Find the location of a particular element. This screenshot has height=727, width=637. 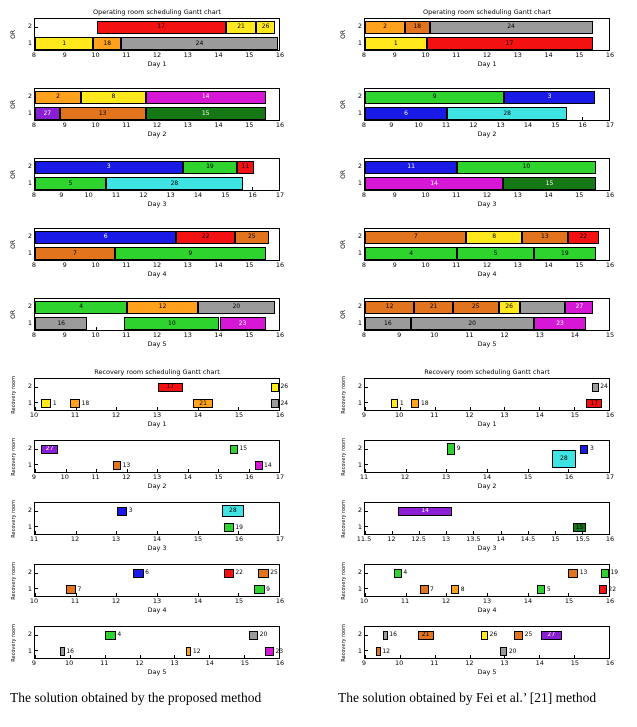

bar-label: 19 is located at coordinates (614, 573).